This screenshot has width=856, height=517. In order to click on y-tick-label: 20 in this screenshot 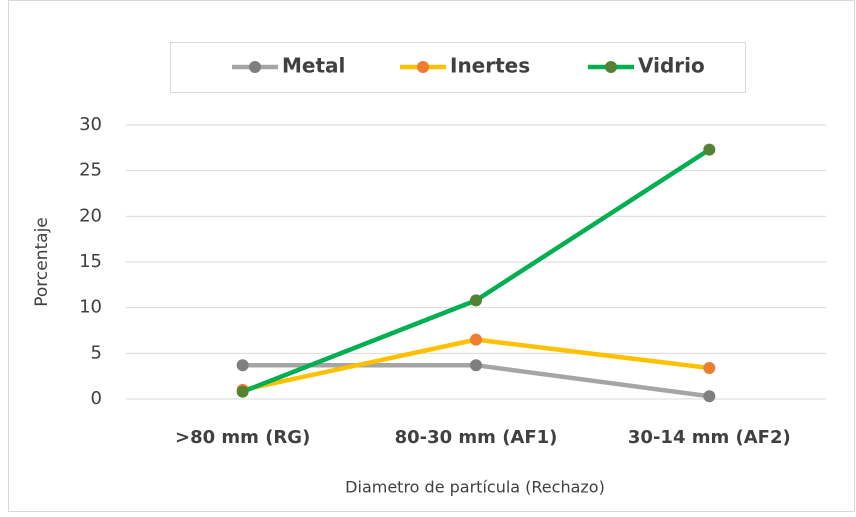, I will do `click(90, 215)`.